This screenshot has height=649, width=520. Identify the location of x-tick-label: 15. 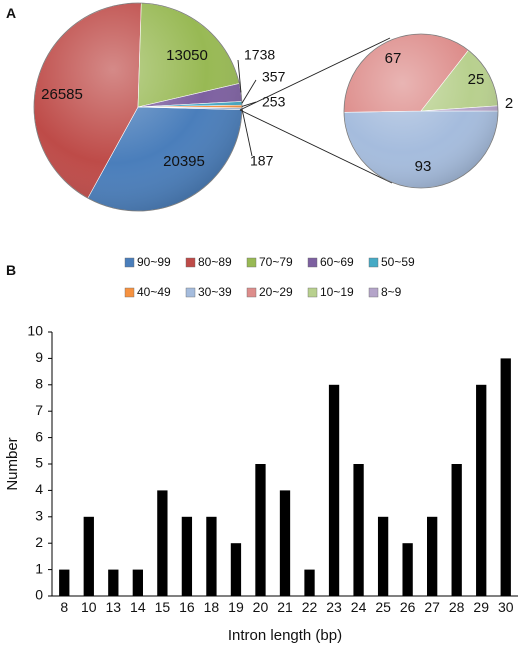
(163, 607).